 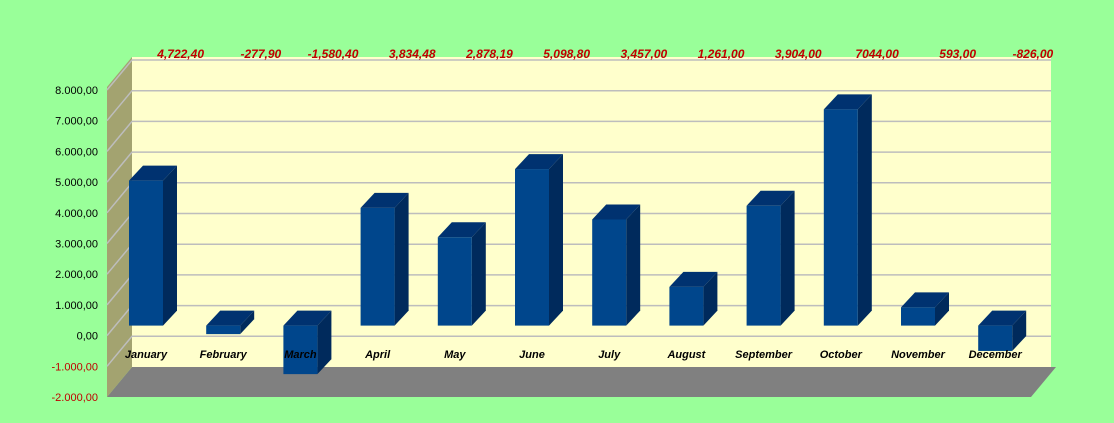 What do you see at coordinates (643, 54) in the screenshot?
I see `data-label: 3,457,00` at bounding box center [643, 54].